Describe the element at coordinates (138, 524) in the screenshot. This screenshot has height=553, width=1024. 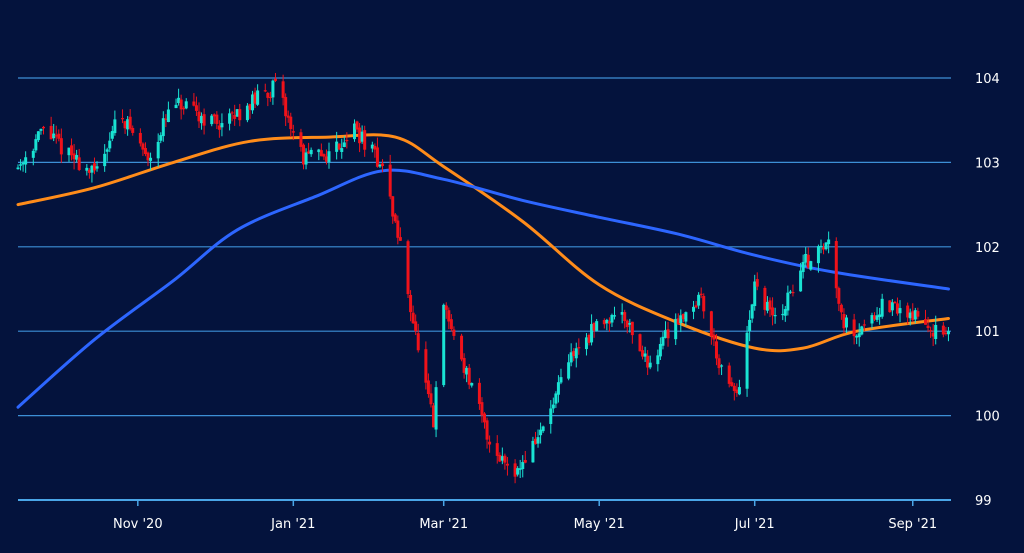
I see `x-tick-label: Nov '20` at that location.